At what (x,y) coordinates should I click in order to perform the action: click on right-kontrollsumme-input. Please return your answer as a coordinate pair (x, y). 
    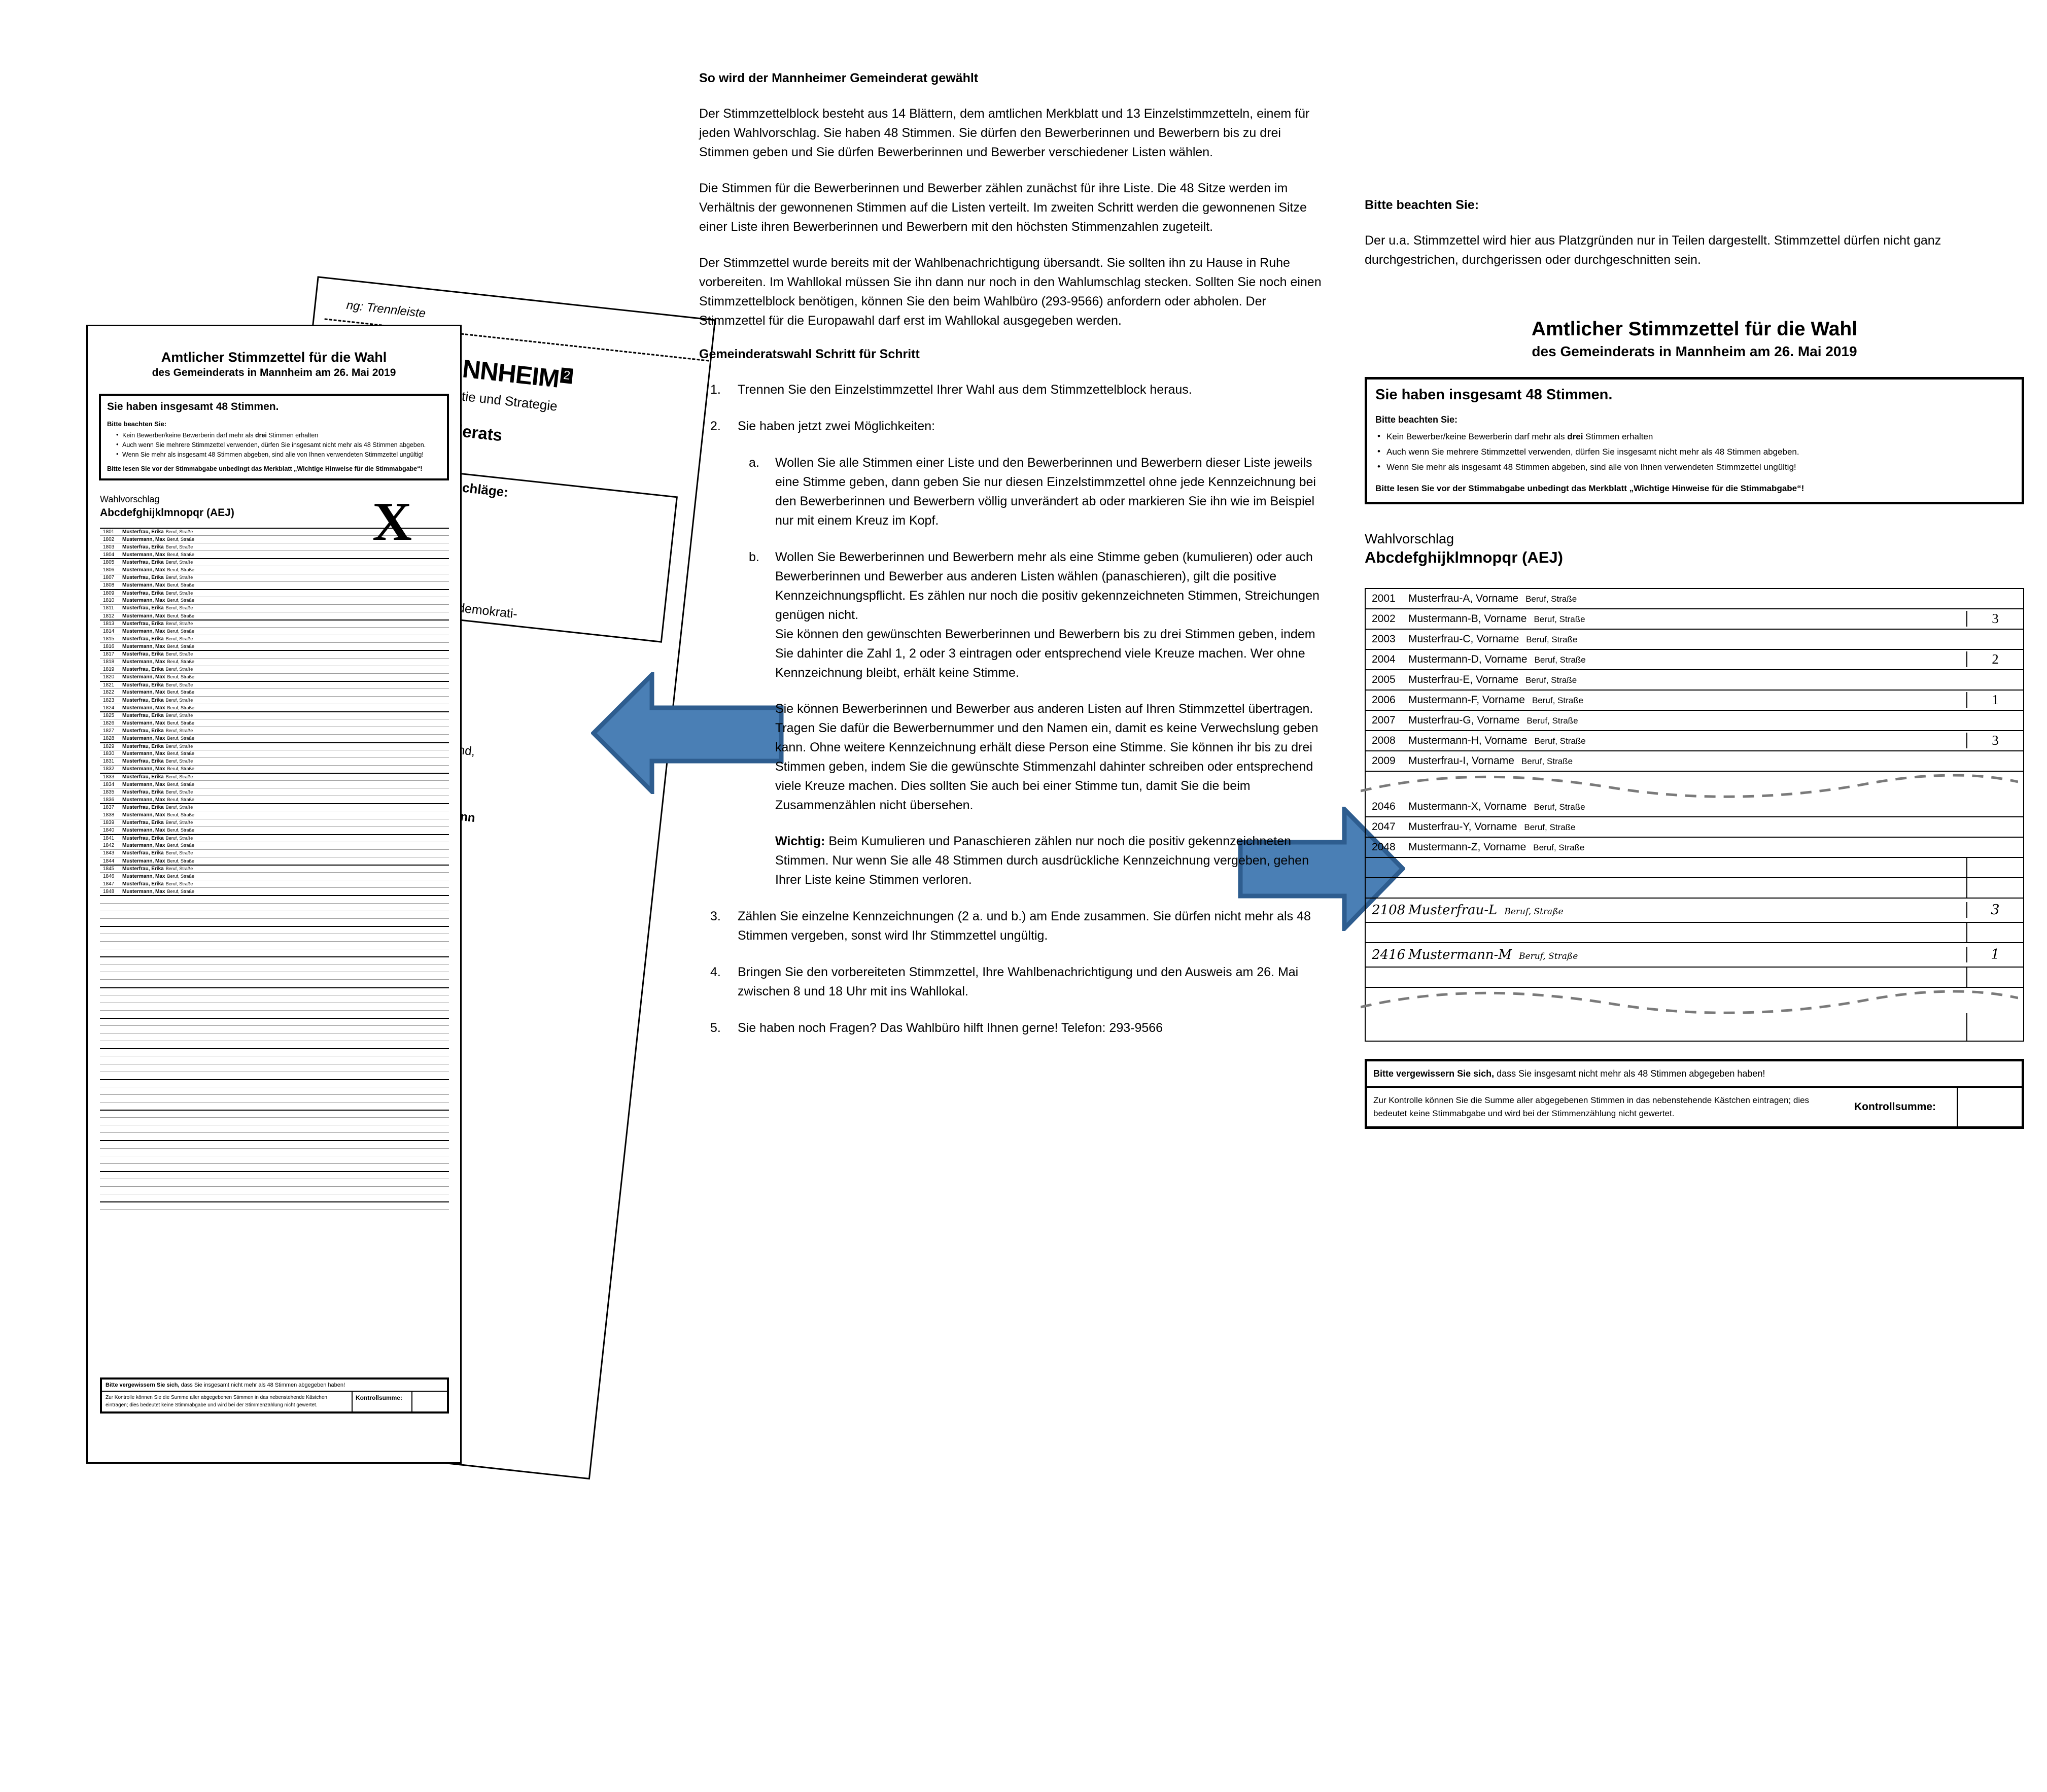
    Looking at the image, I should click on (1990, 1107).